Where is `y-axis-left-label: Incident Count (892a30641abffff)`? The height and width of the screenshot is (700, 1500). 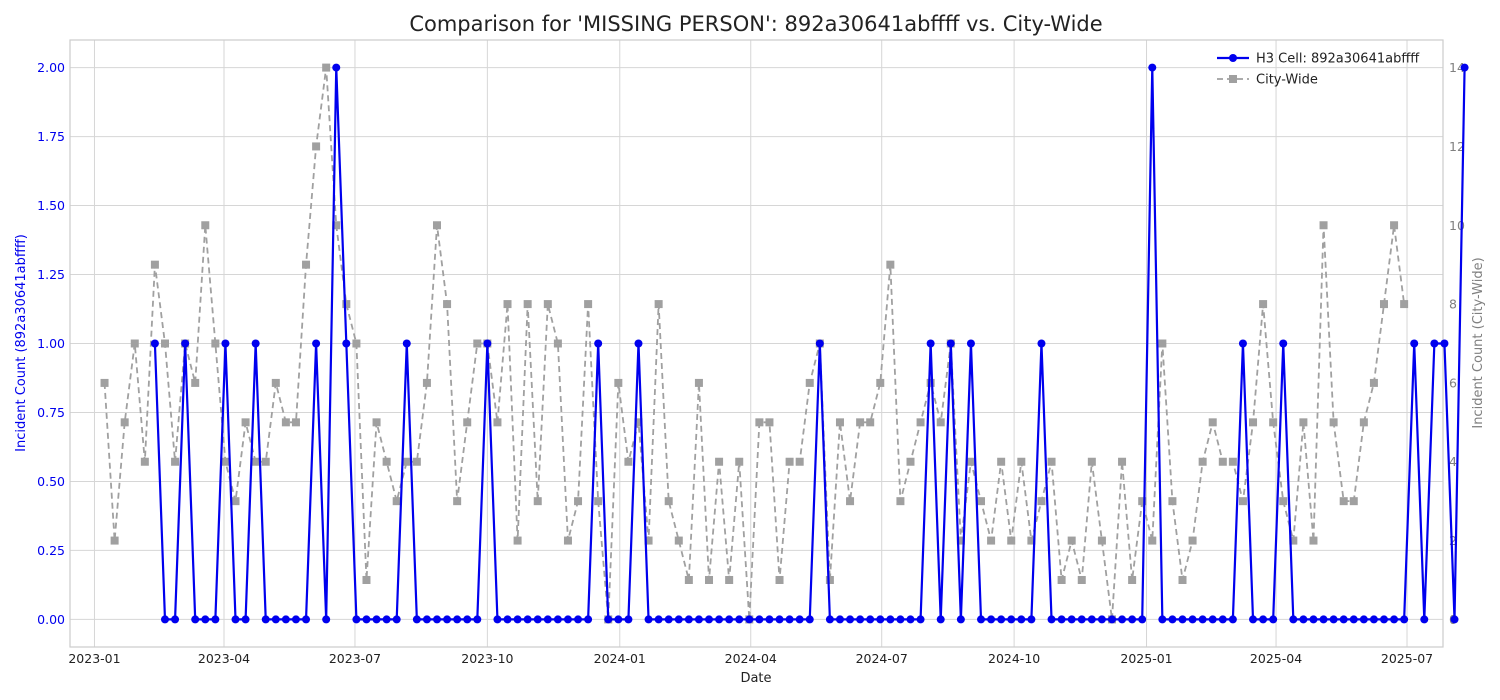
y-axis-left-label: Incident Count (892a30641abffff) is located at coordinates (21, 343).